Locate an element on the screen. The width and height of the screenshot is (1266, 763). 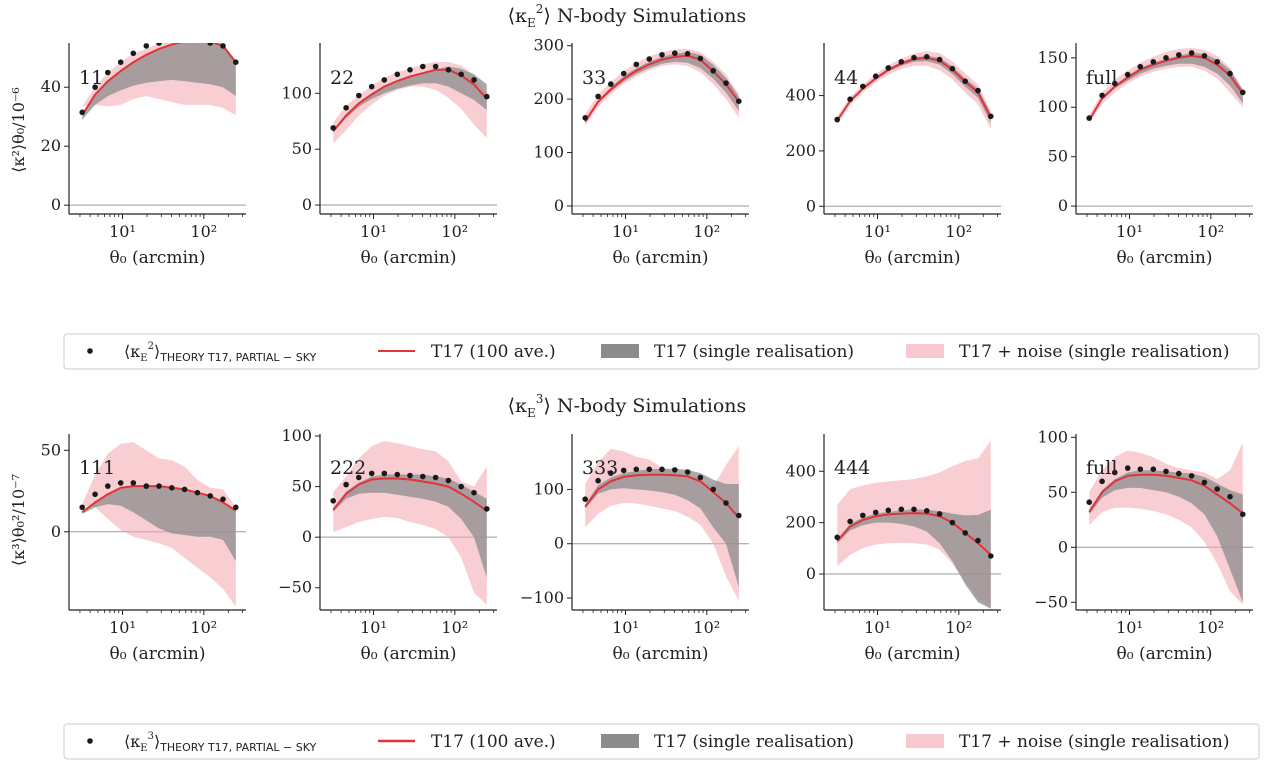
y-tick-label: 20 is located at coordinates (51, 145).